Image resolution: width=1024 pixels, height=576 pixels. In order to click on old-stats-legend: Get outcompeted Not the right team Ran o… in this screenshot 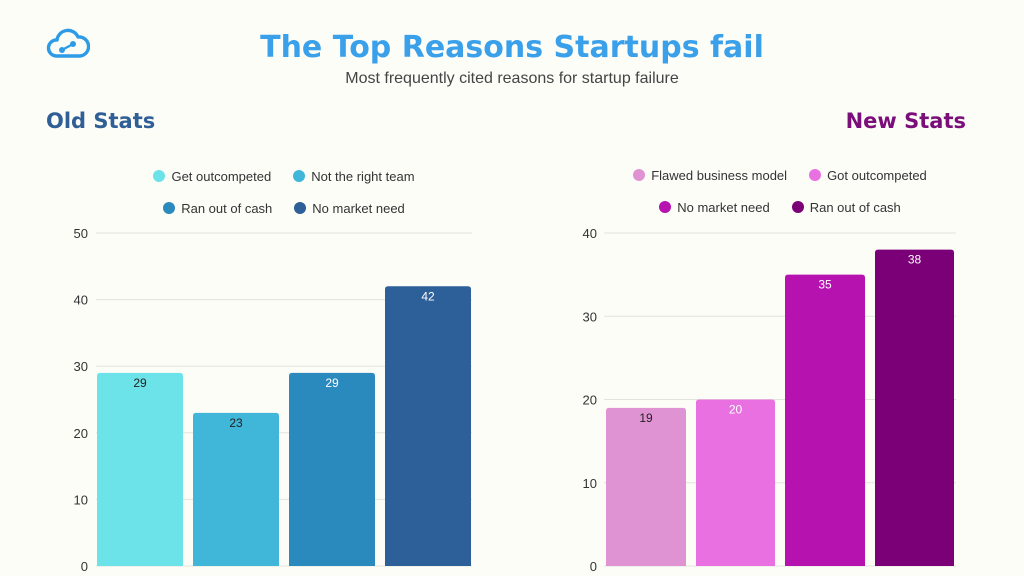, I will do `click(284, 192)`.